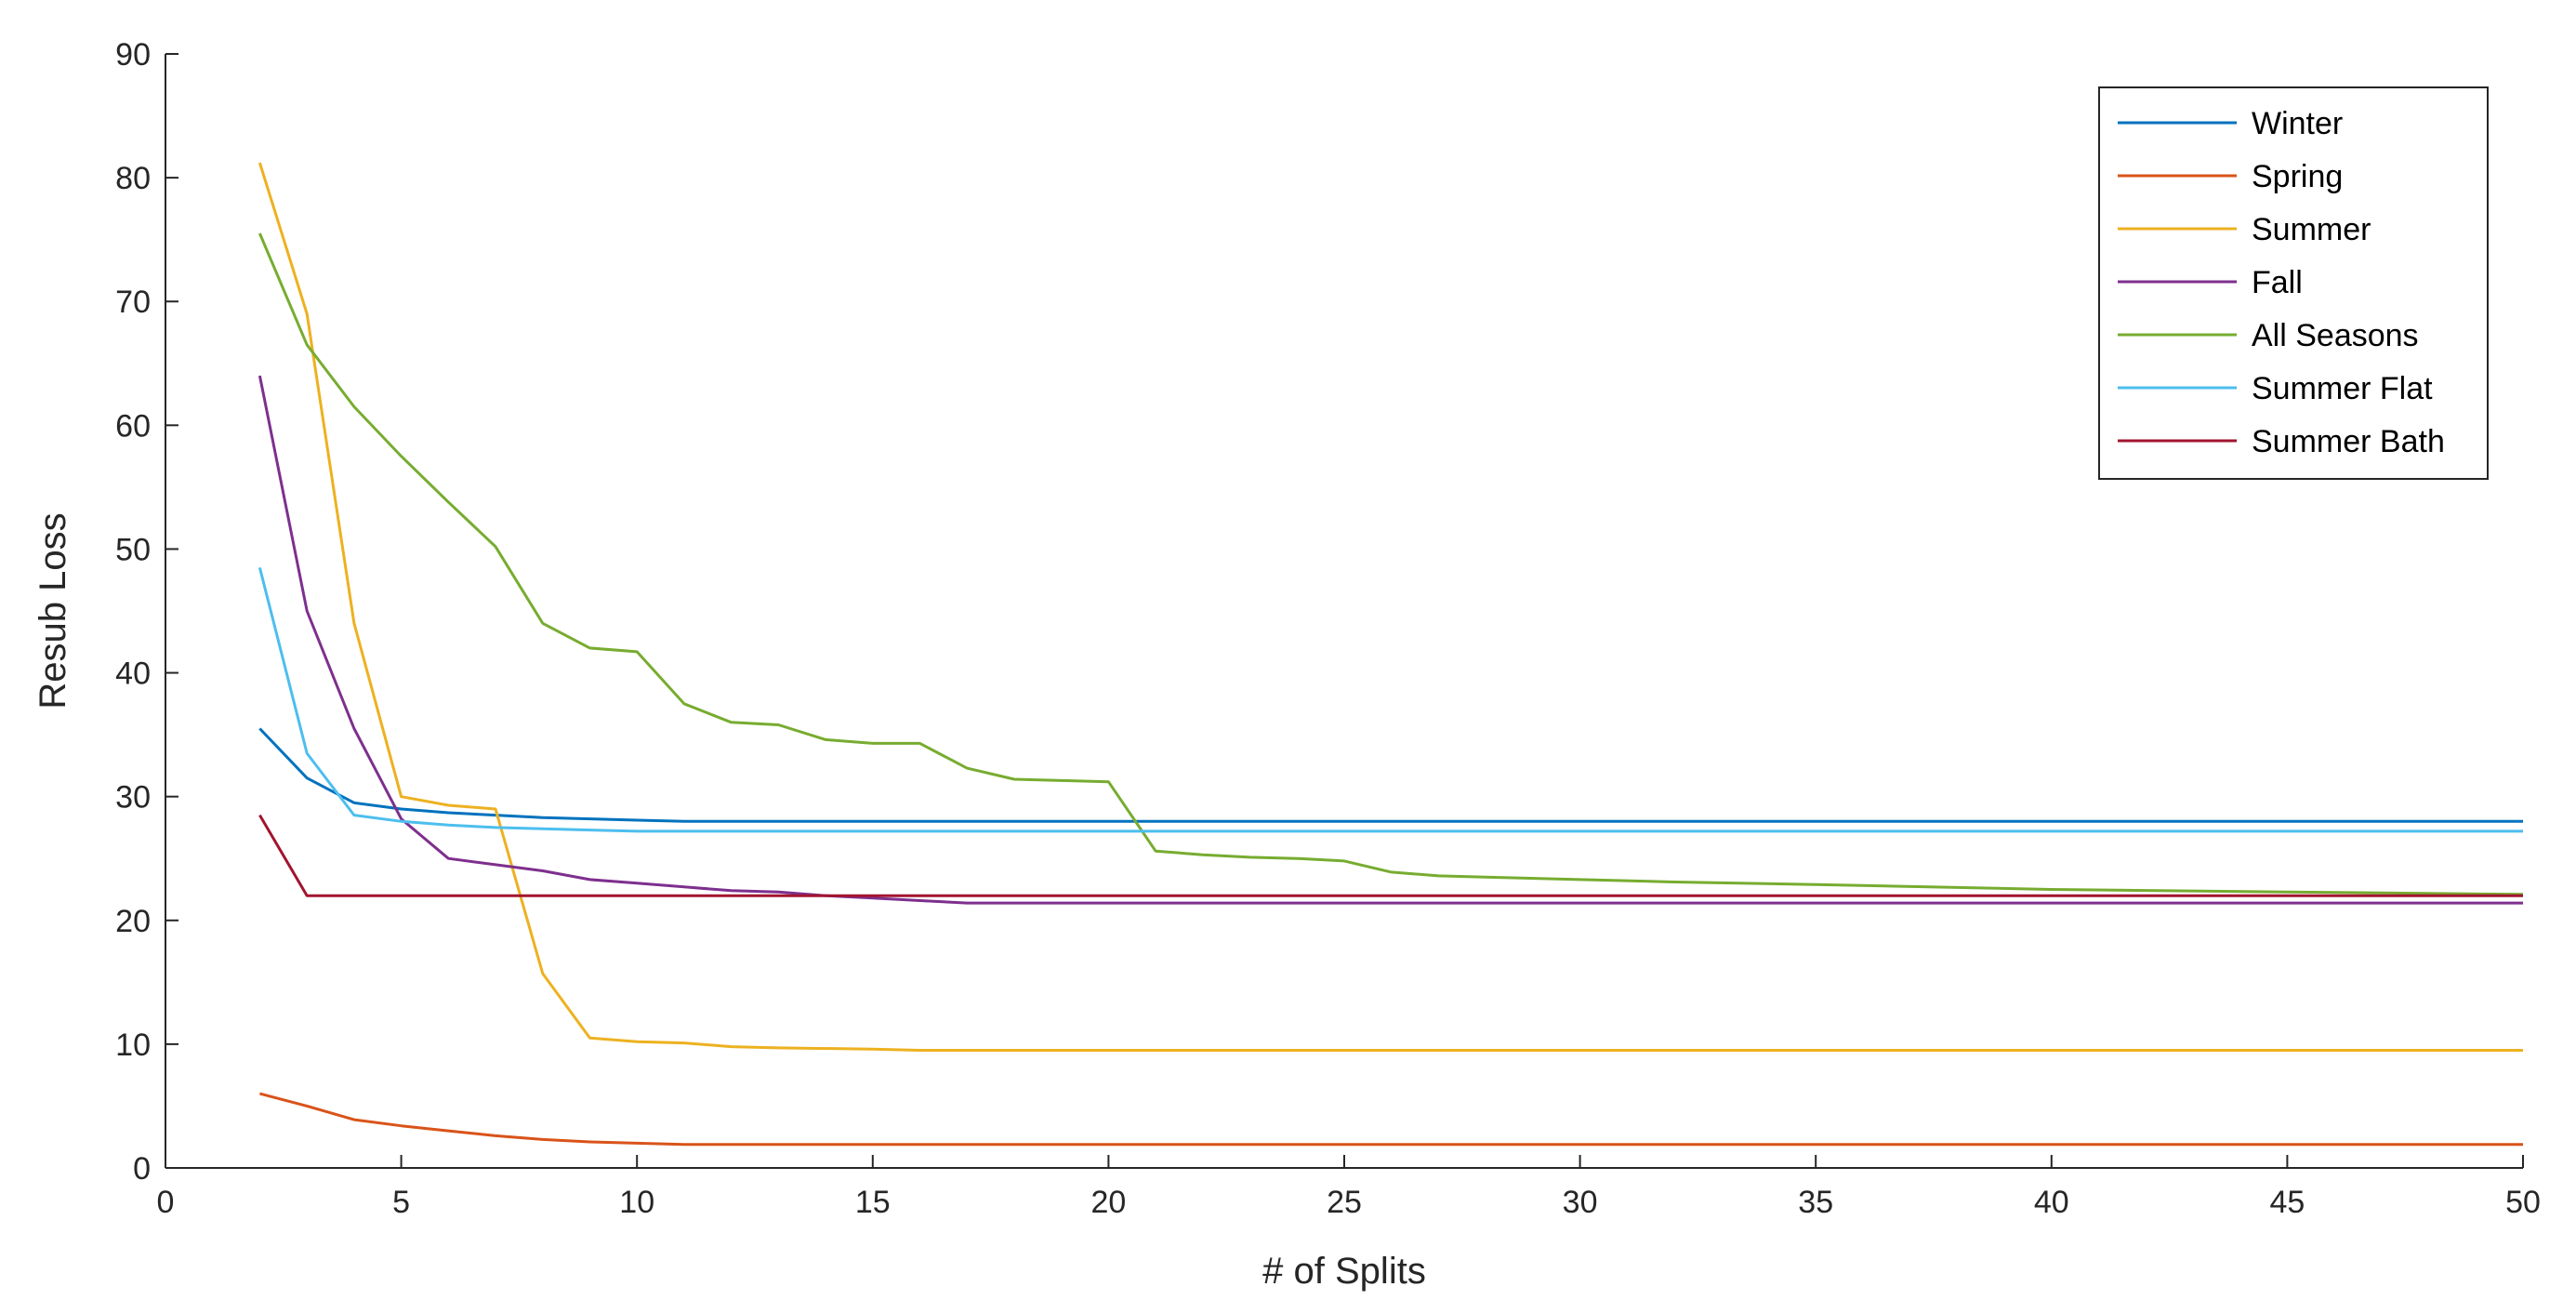 The height and width of the screenshot is (1313, 2576). Describe the element at coordinates (401, 1202) in the screenshot. I see `x-tick-label: 5` at that location.